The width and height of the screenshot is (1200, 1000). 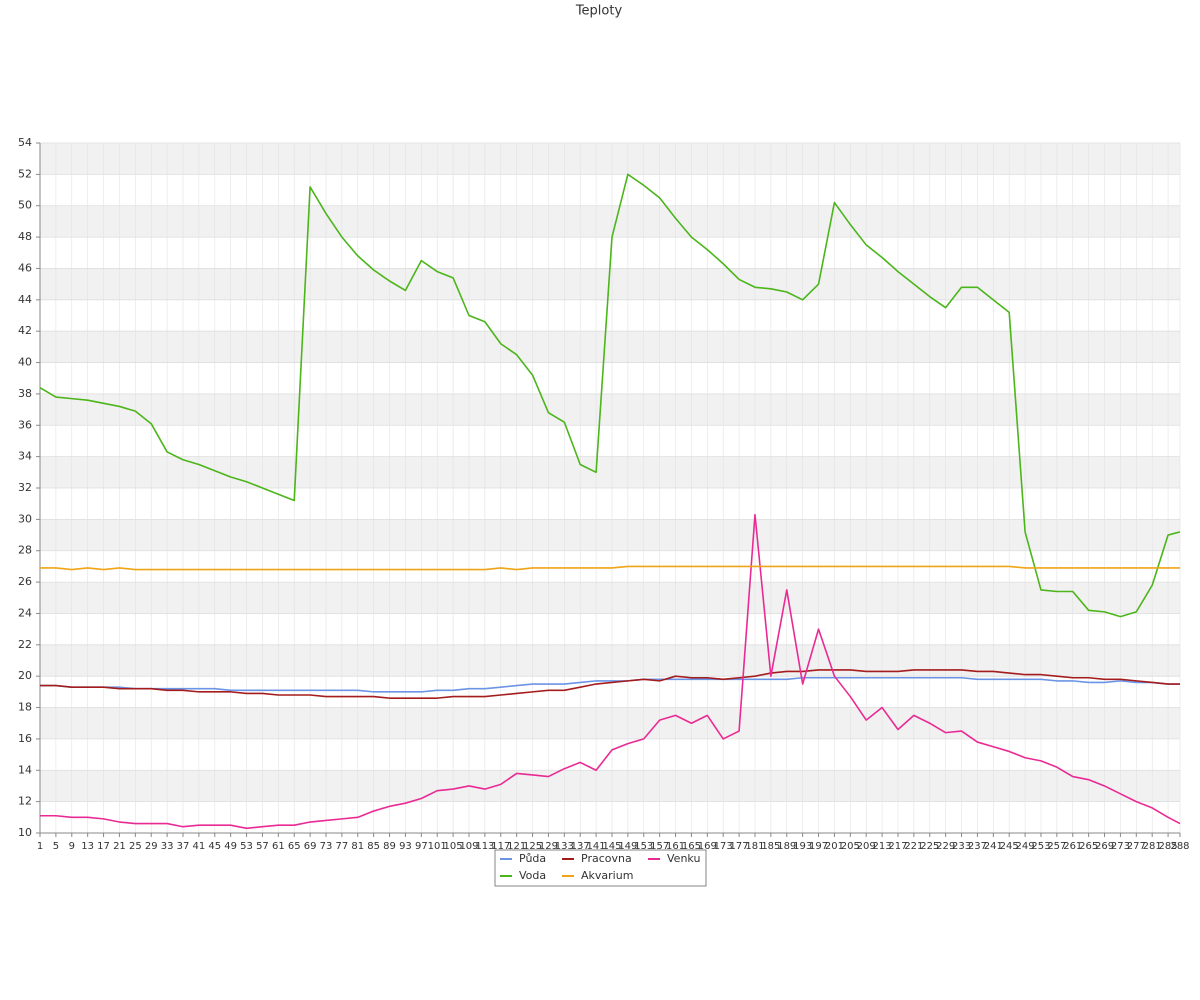 What do you see at coordinates (25, 362) in the screenshot?
I see `y-tick-label: 40` at bounding box center [25, 362].